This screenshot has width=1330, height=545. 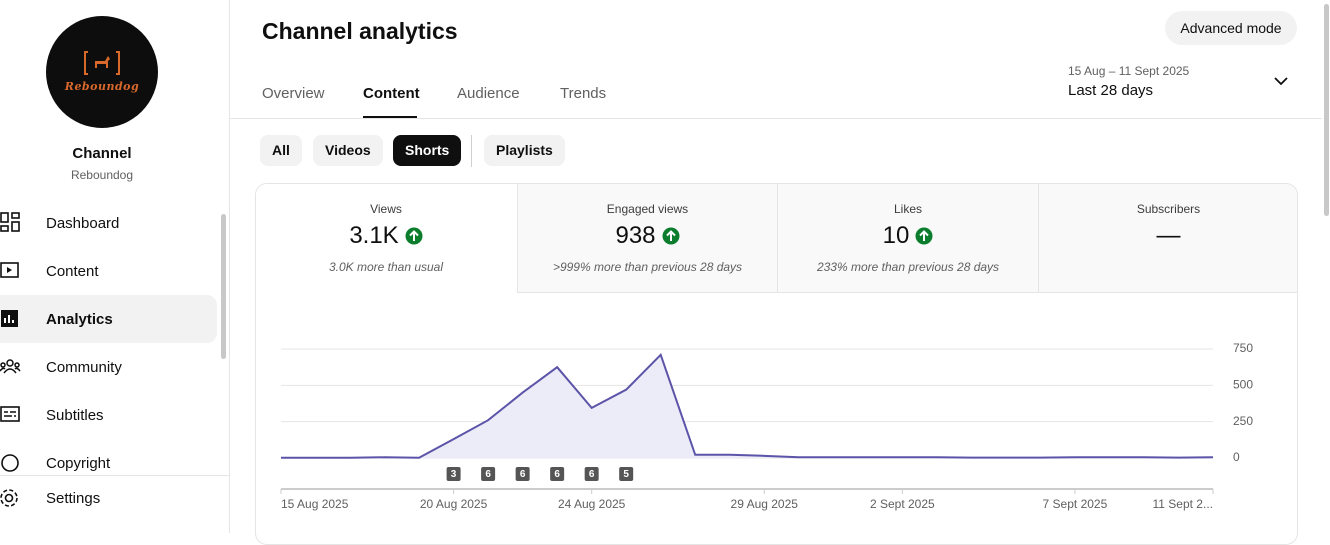 What do you see at coordinates (84, 367) in the screenshot?
I see `nav-label: Community` at bounding box center [84, 367].